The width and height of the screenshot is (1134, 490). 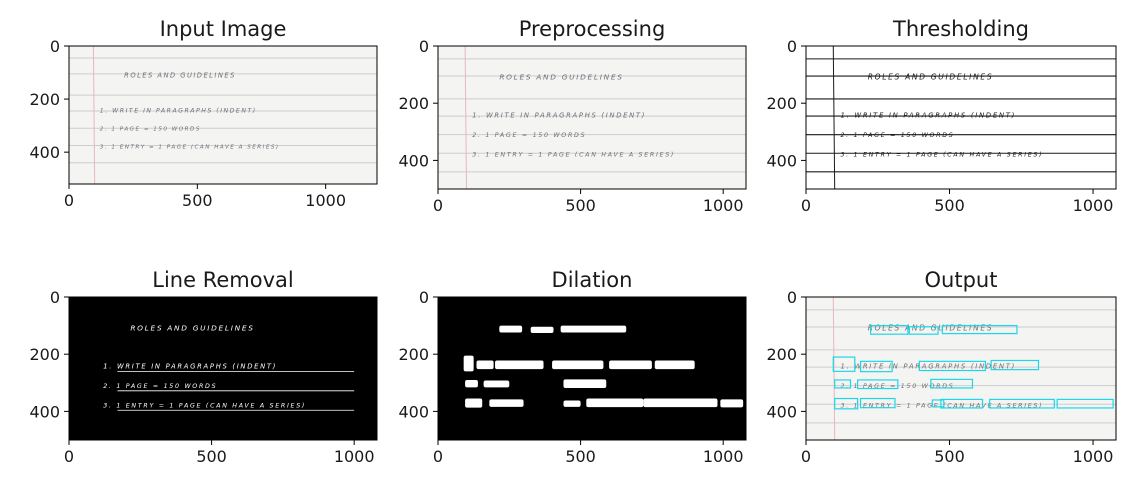 What do you see at coordinates (222, 280) in the screenshot?
I see `panel-title: Line Removal` at bounding box center [222, 280].